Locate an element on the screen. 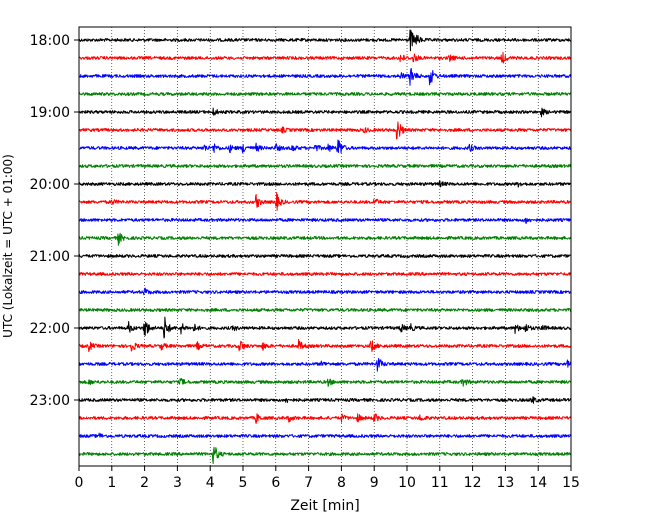  trace-1945 is located at coordinates (325, 166).